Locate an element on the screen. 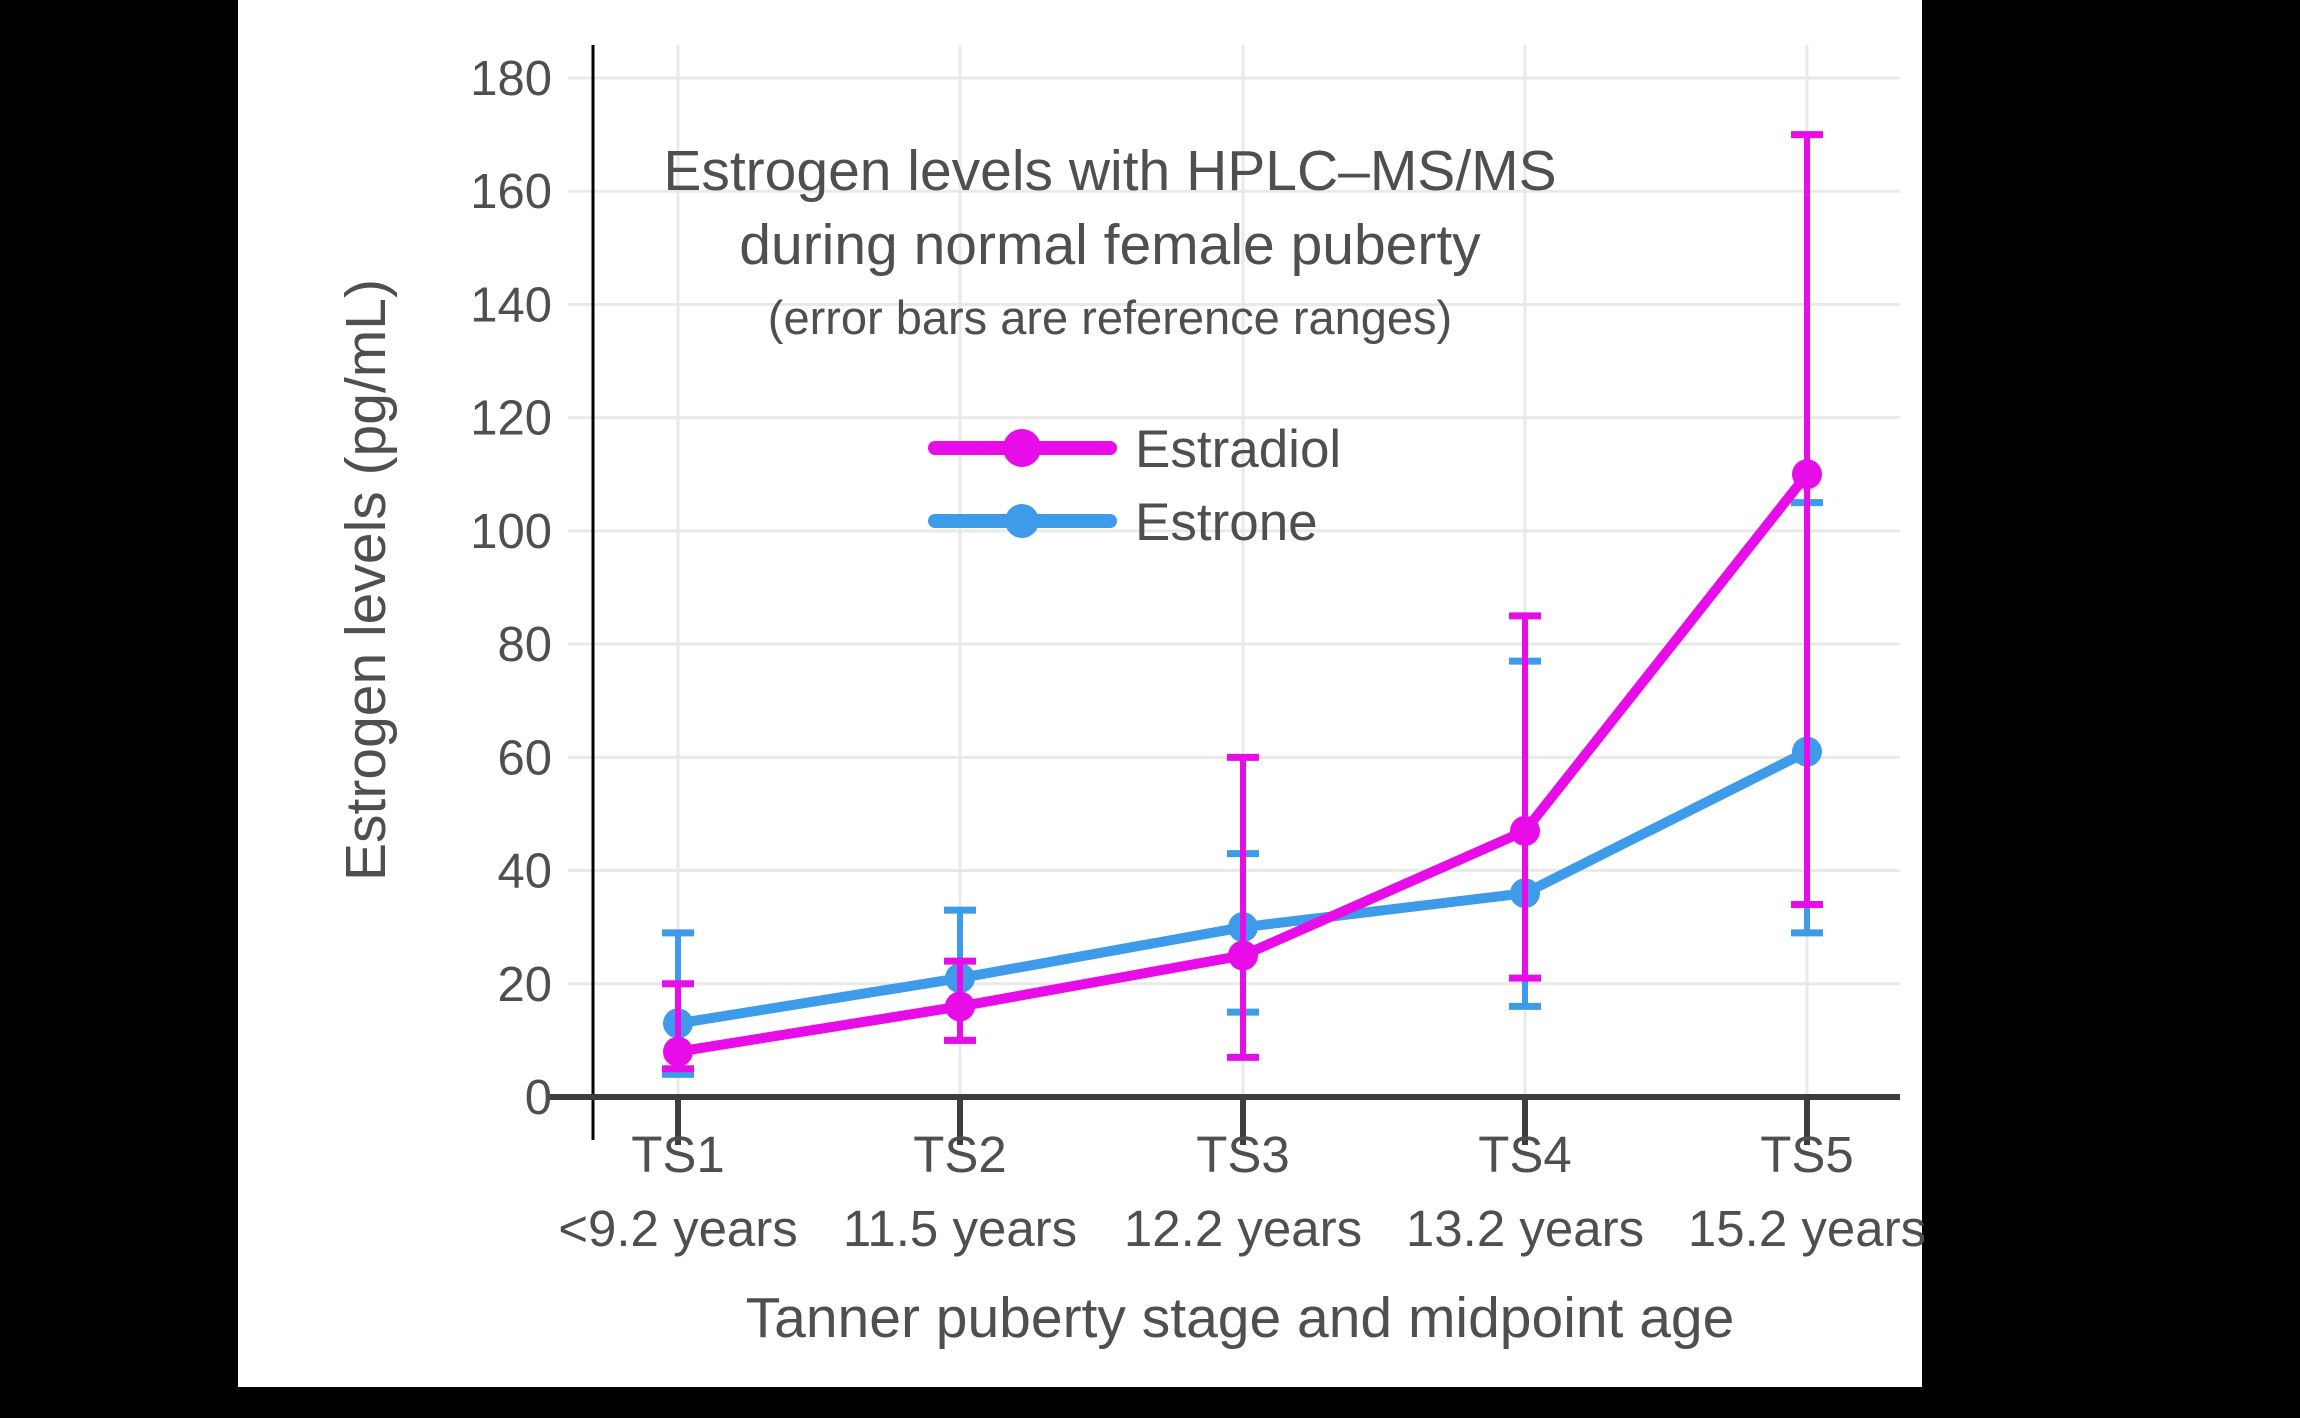 The height and width of the screenshot is (1418, 2300). x-category-label: TS1 is located at coordinates (678, 1154).